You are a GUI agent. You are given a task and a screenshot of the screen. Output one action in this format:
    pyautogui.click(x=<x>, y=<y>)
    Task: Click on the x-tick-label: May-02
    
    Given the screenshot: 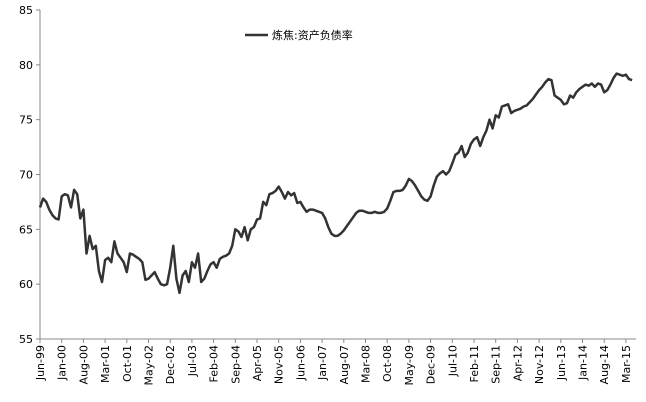 What is the action you would take?
    pyautogui.click(x=149, y=365)
    